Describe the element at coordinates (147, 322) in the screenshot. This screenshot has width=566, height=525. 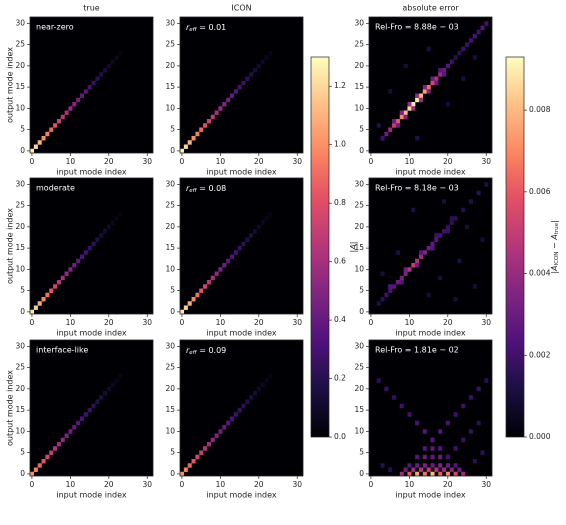
I see `x-tick-label: 30` at that location.